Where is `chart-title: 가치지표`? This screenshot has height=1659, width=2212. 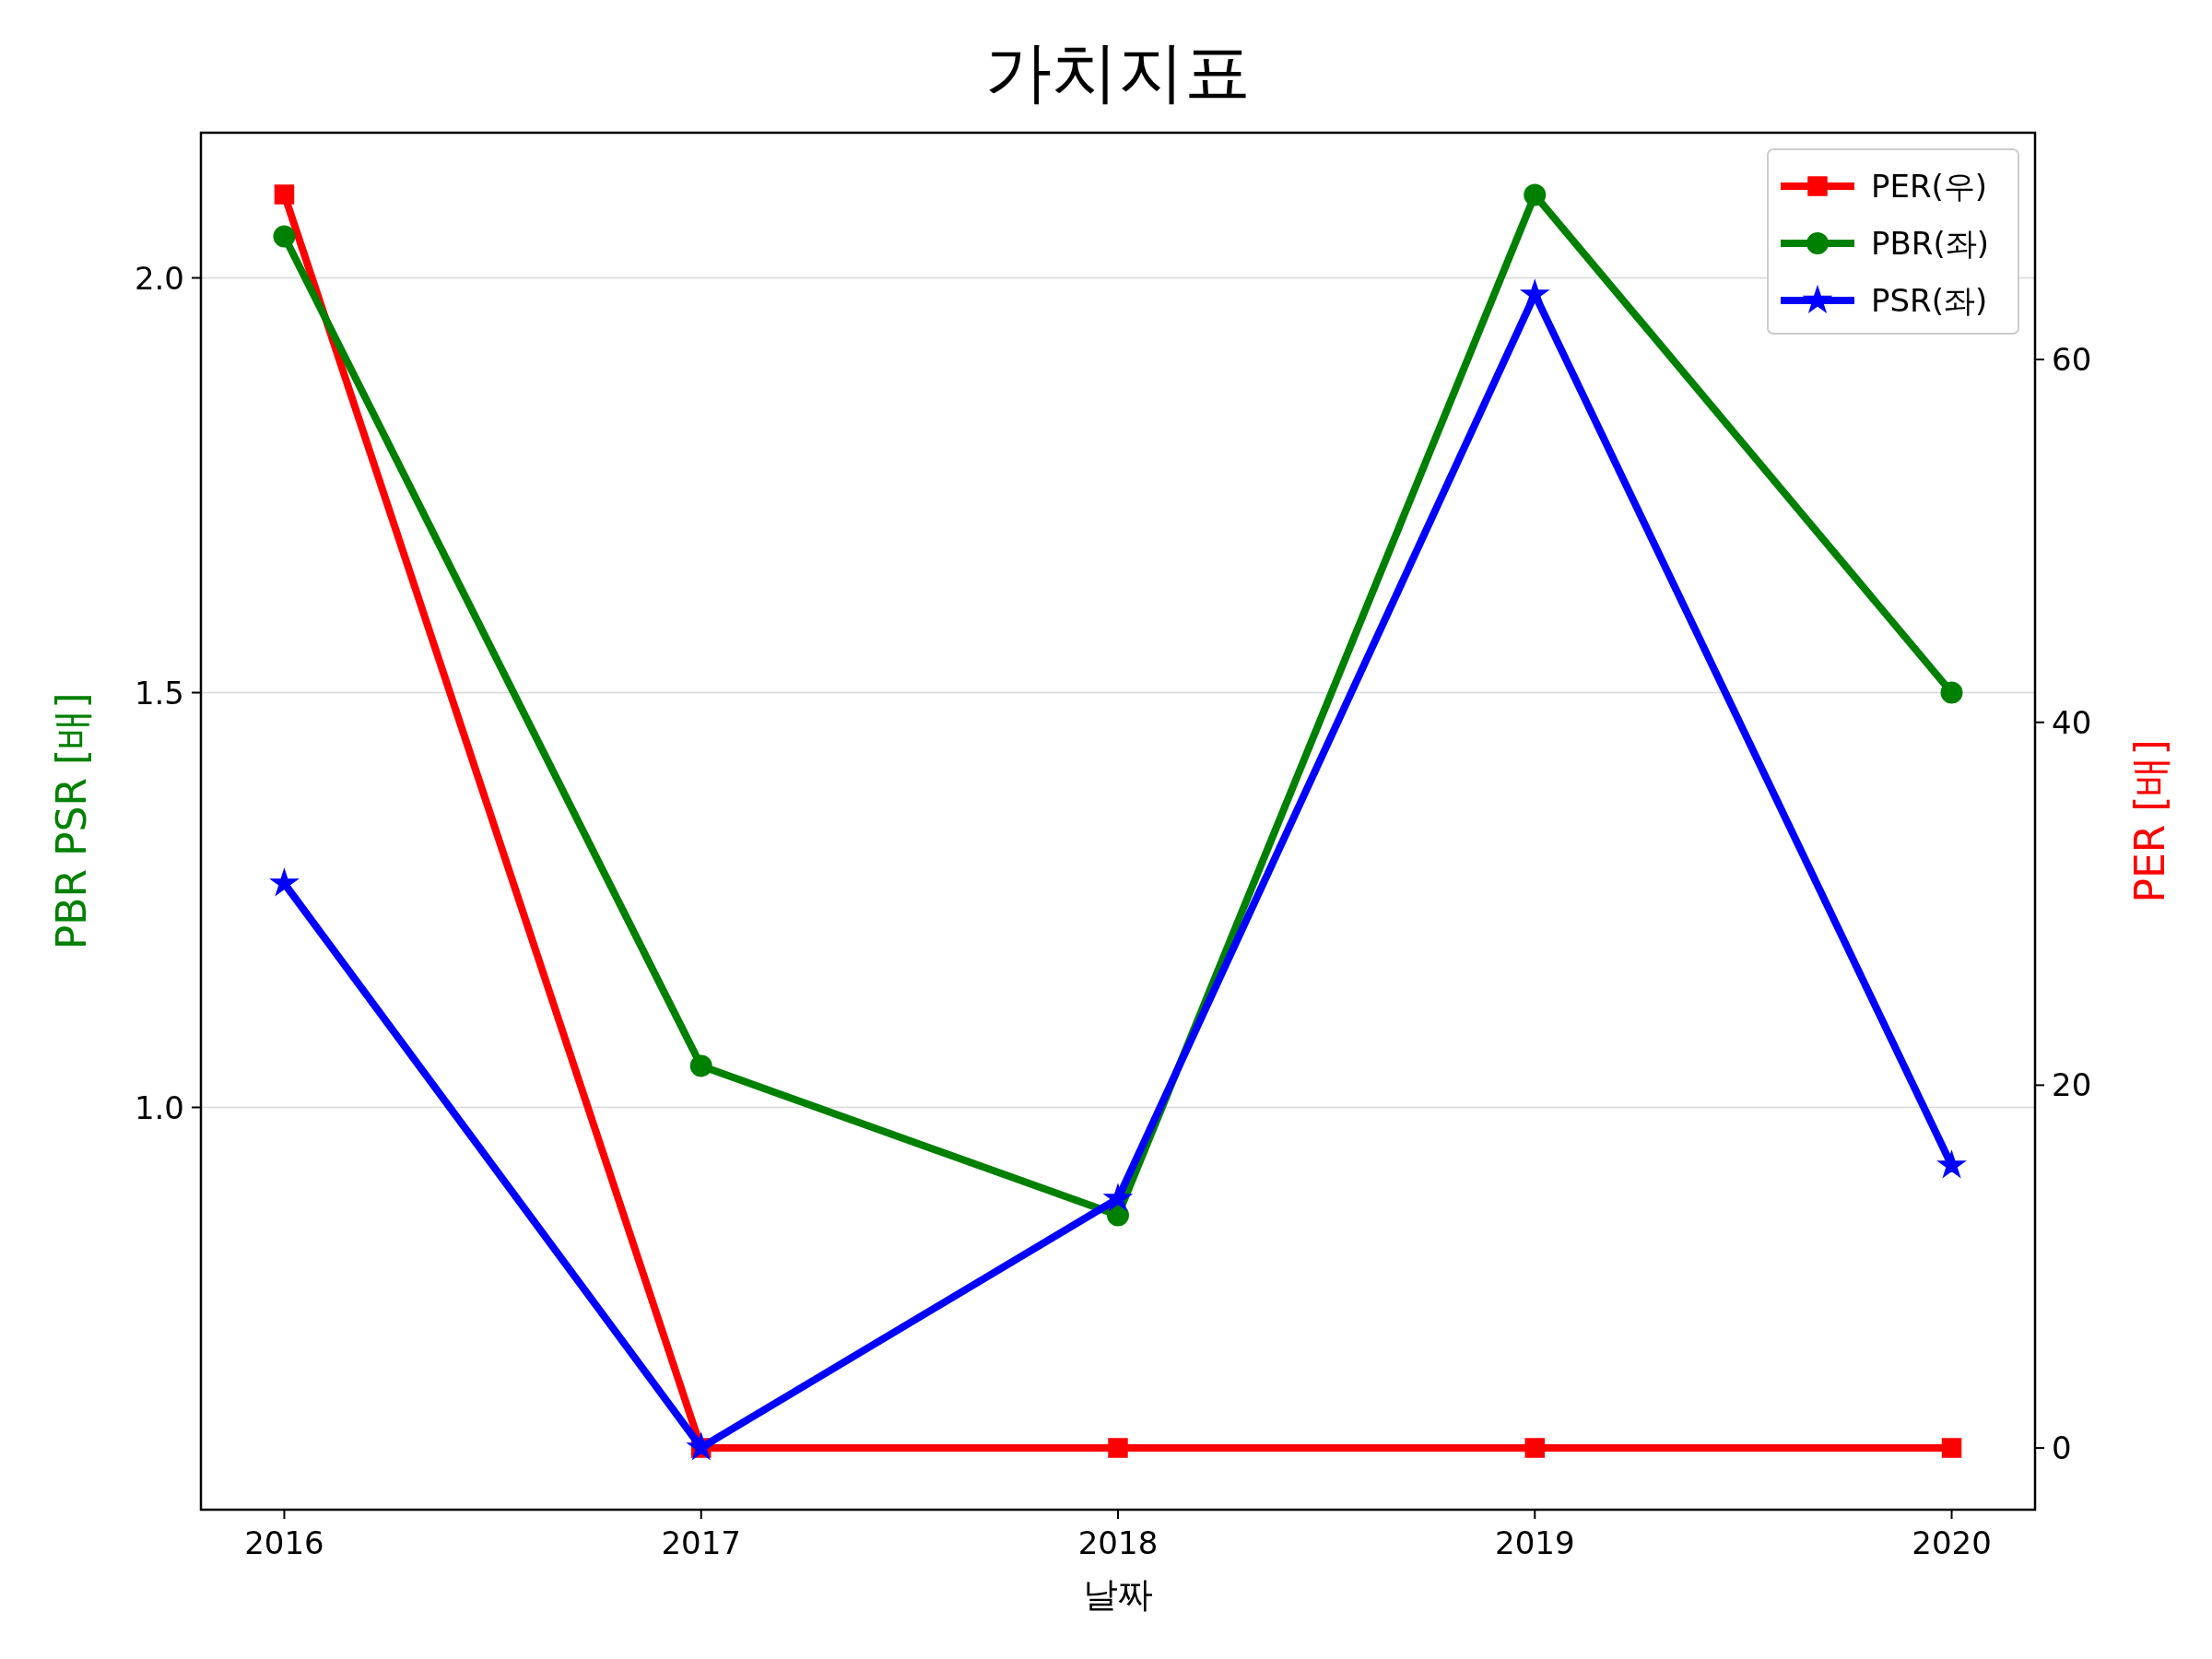
chart-title: 가치지표 is located at coordinates (1118, 72).